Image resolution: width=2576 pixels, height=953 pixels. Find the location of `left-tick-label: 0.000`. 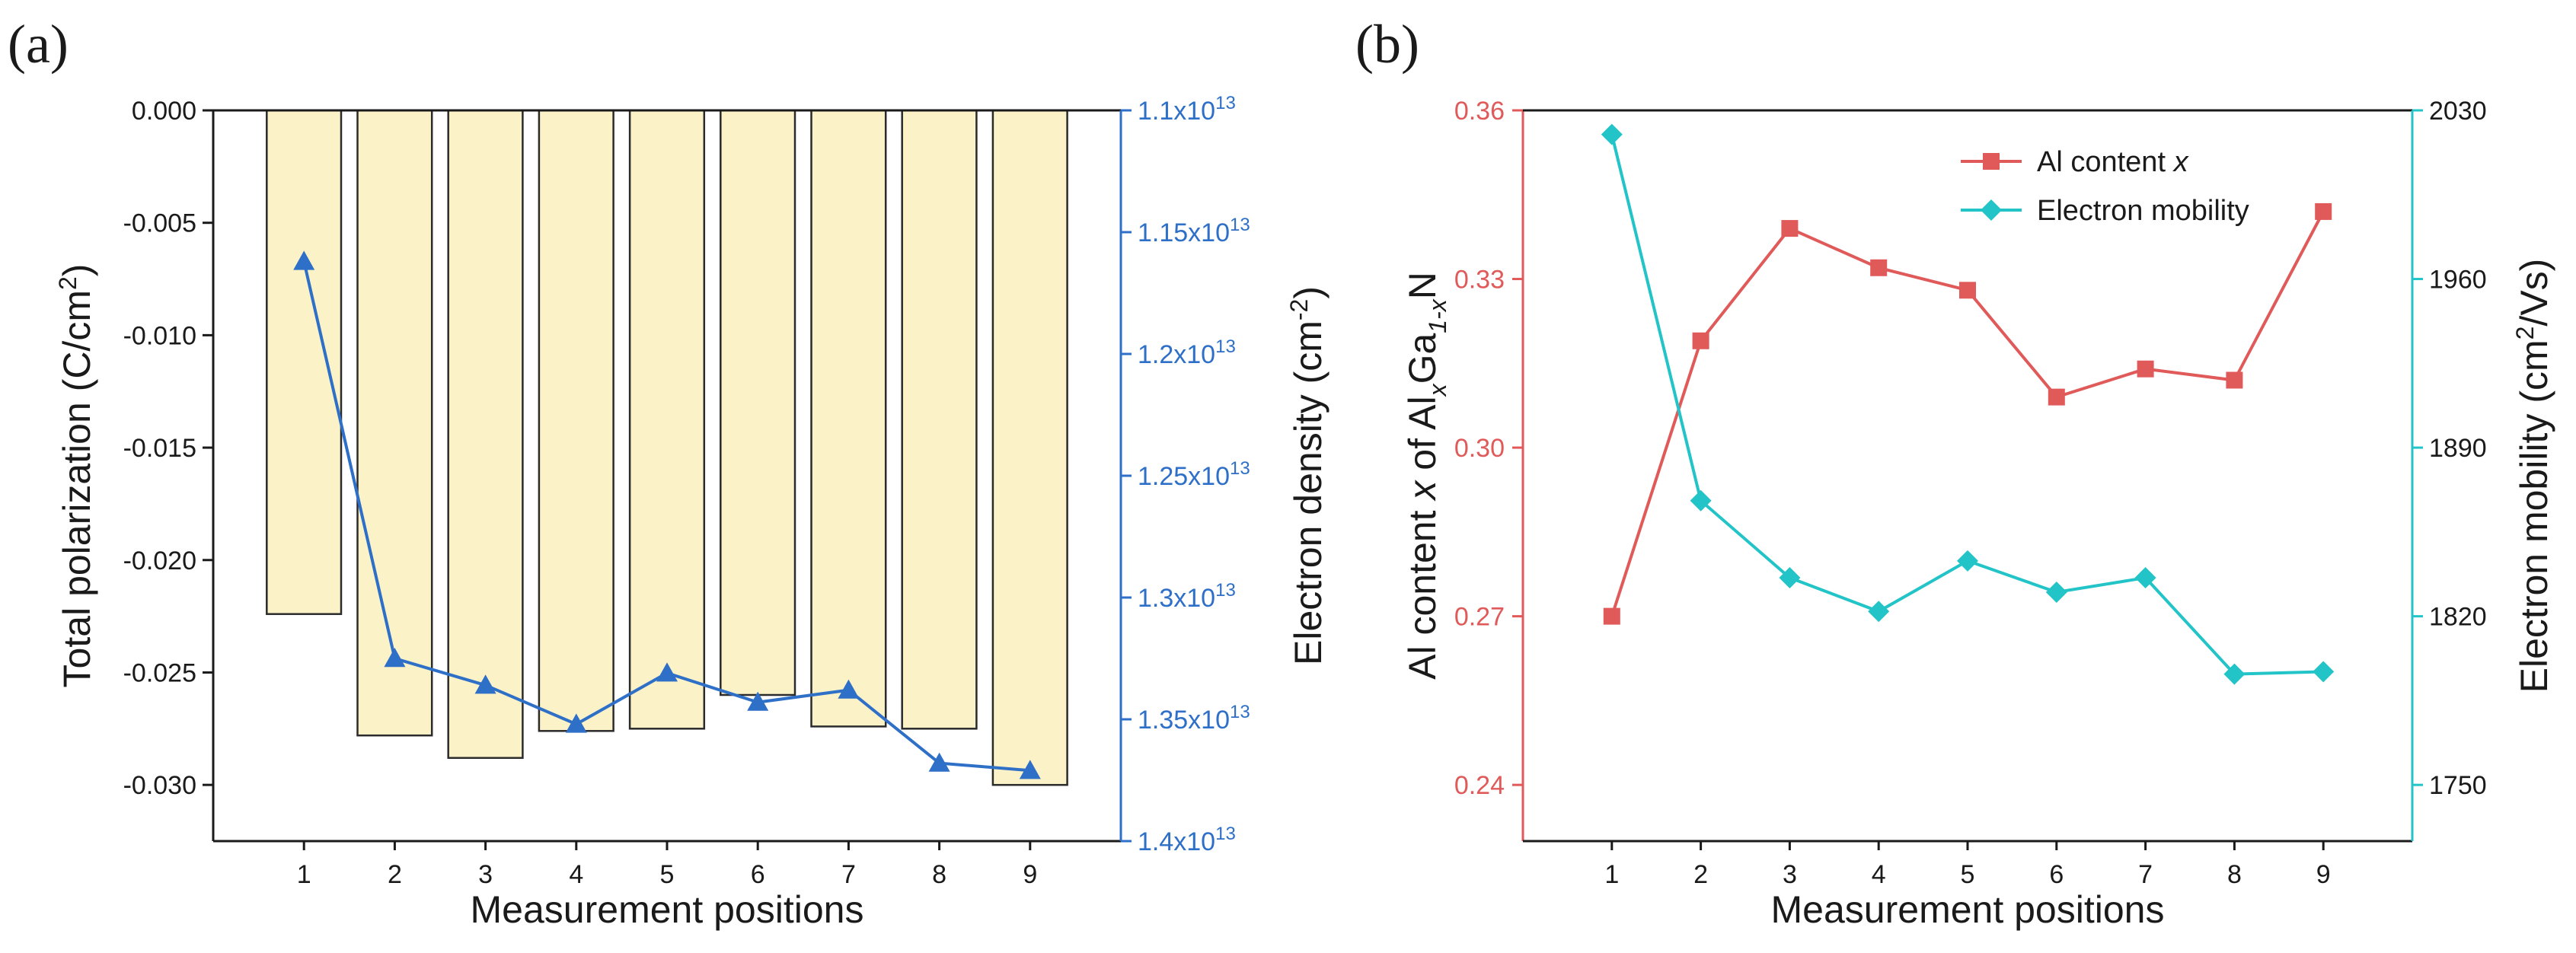

left-tick-label: 0.000 is located at coordinates (164, 111).